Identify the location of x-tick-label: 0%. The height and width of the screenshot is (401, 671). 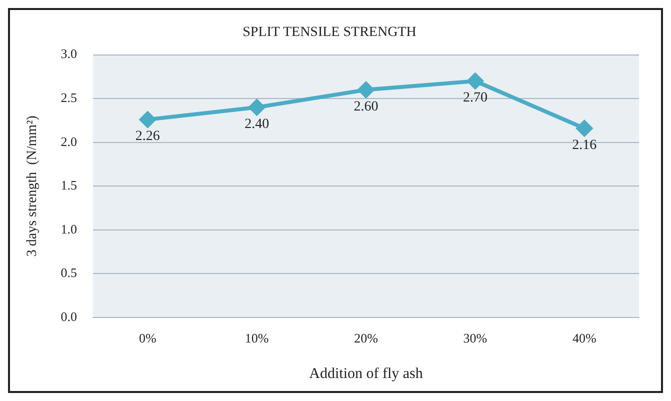
(147, 338).